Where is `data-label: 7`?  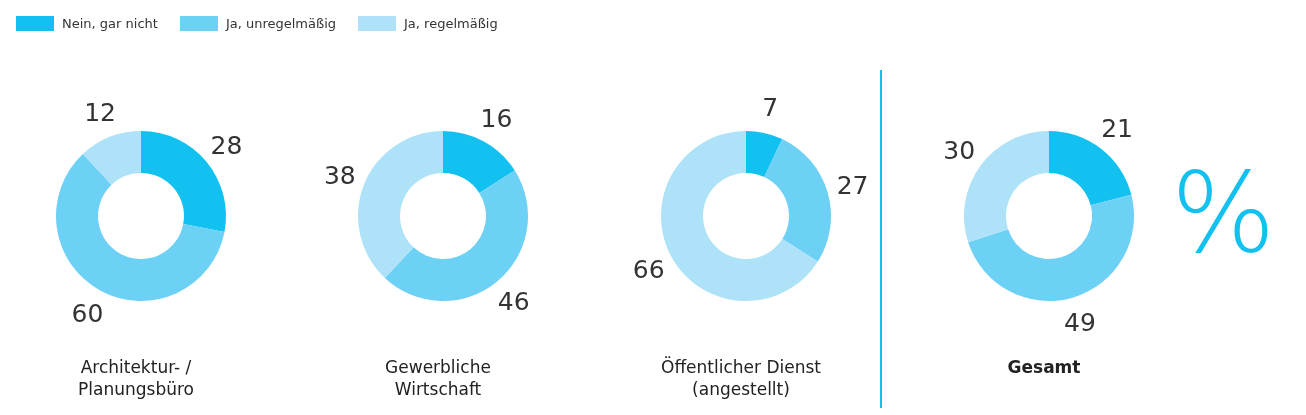 data-label: 7 is located at coordinates (770, 108).